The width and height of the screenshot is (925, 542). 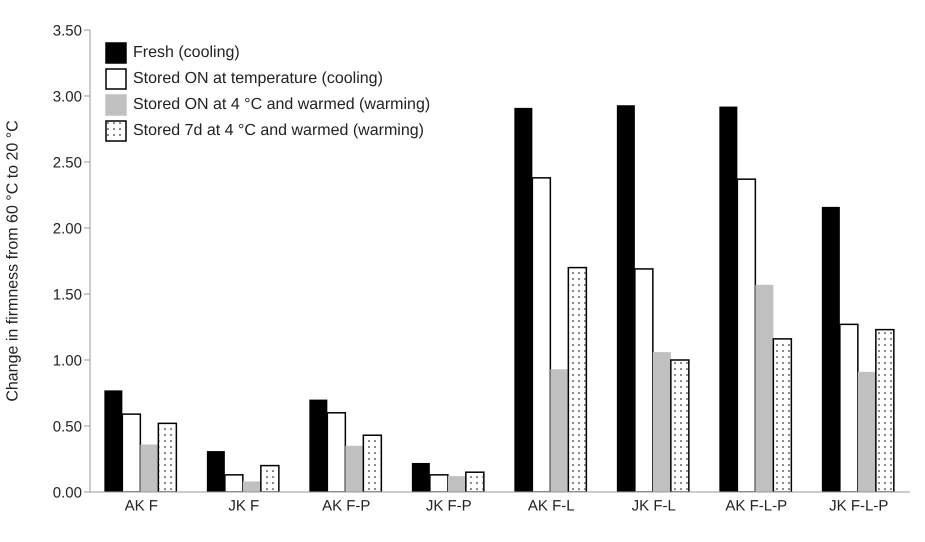 I want to click on x-tick-label: AK F, so click(x=141, y=506).